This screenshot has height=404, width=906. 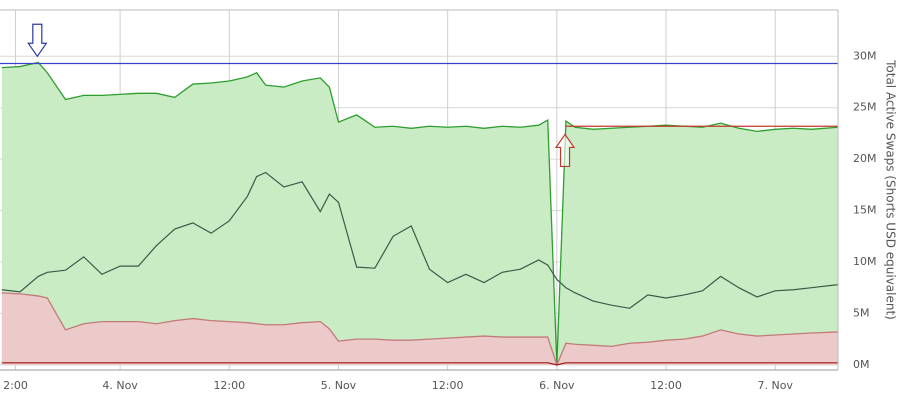 What do you see at coordinates (557, 385) in the screenshot?
I see `x-tick-label: 6. Nov` at bounding box center [557, 385].